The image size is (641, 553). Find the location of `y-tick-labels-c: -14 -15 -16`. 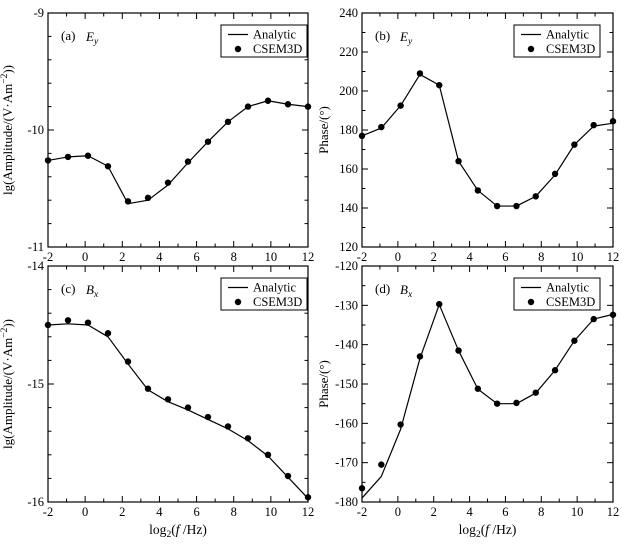

y-tick-labels-c: -14 -15 -16 is located at coordinates (35, 384).